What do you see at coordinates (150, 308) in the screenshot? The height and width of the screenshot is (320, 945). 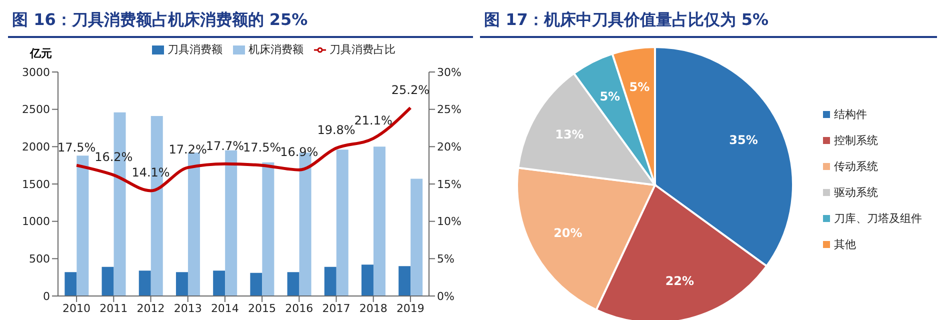 I see `x-tick-label: 2012` at bounding box center [150, 308].